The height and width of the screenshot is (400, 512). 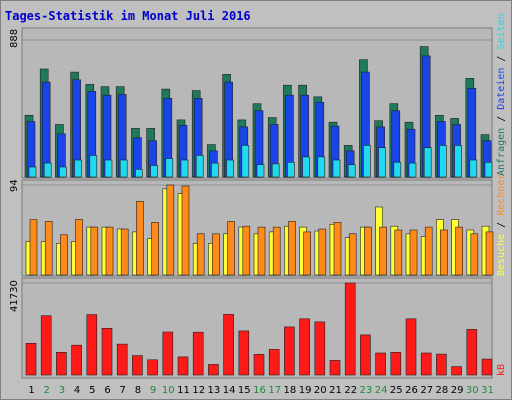 What do you see at coordinates (305, 390) in the screenshot?
I see `day-label-19: 19` at bounding box center [305, 390].